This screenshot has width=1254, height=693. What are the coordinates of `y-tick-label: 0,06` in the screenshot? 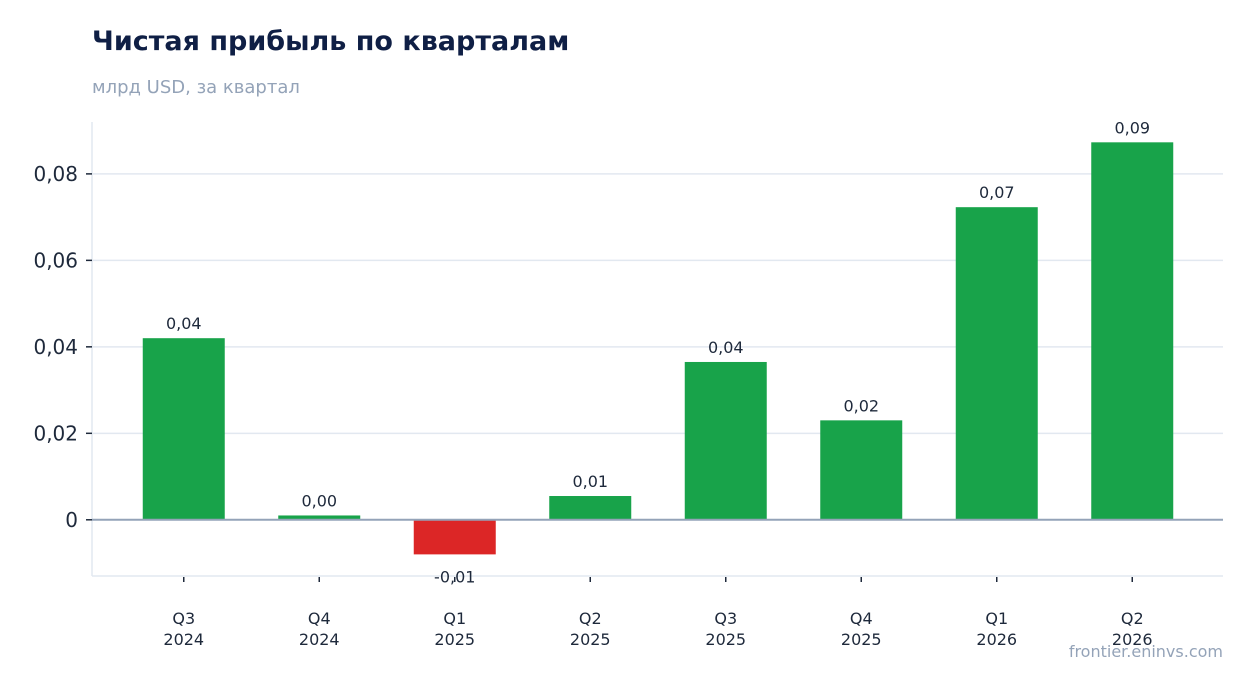 It's located at (55, 260).